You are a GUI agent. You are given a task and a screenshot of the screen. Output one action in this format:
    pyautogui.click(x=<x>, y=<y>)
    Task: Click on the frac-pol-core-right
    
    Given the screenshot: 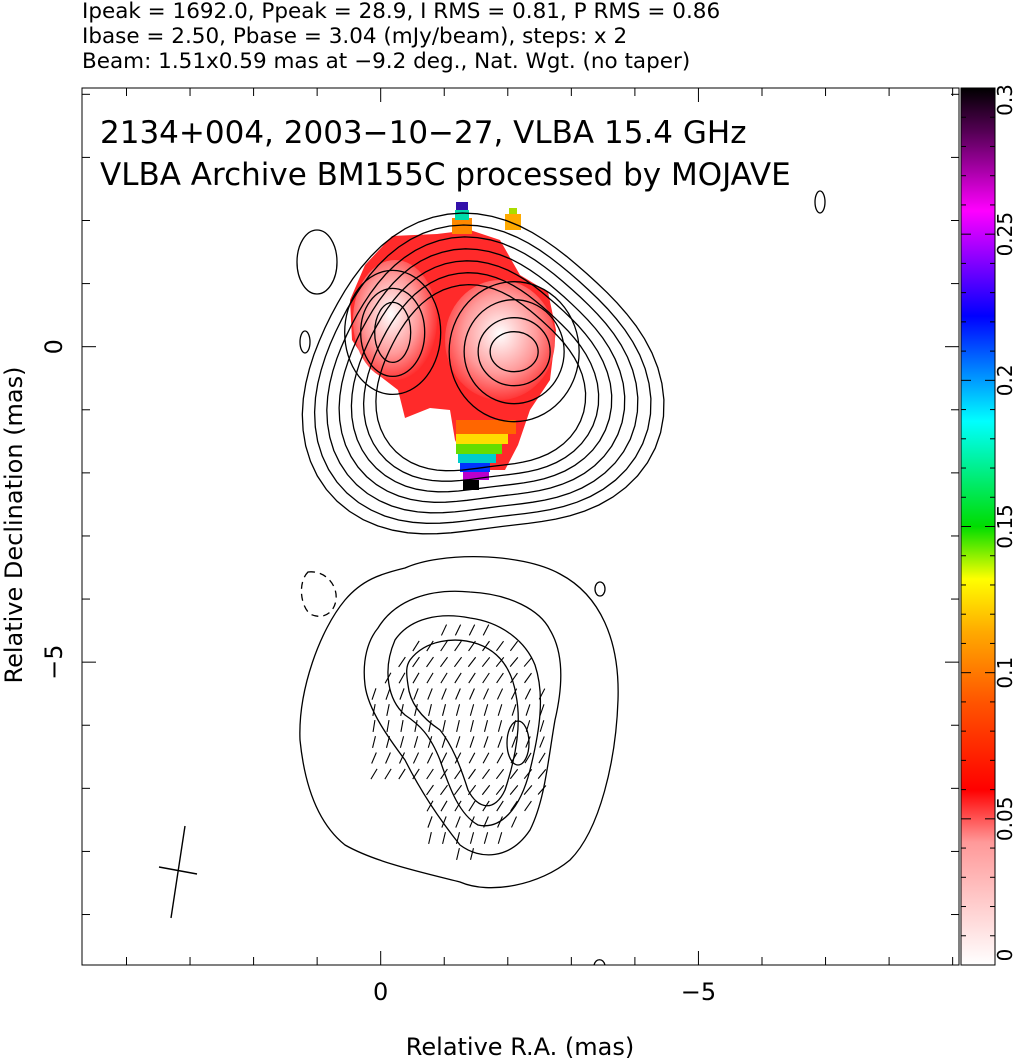 What is the action you would take?
    pyautogui.click(x=500, y=340)
    